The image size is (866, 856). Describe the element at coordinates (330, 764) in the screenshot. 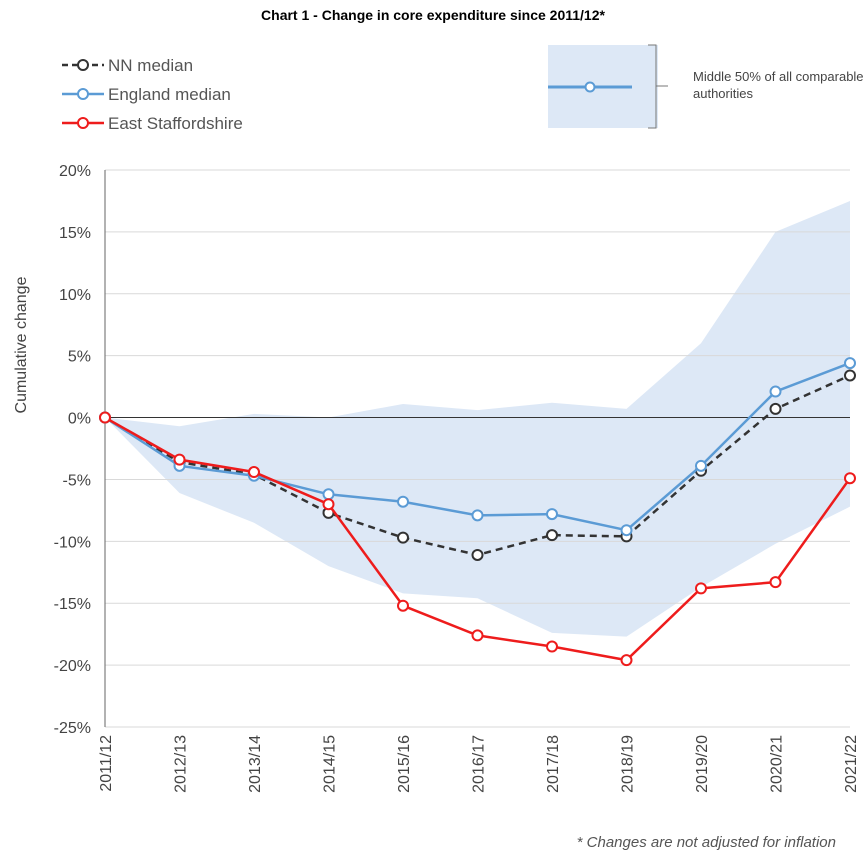

I see `x-tick-label: 2014/15` at that location.